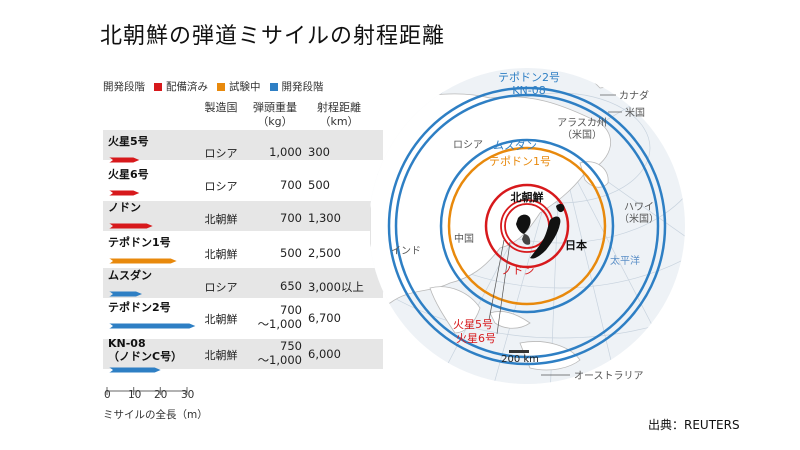 This screenshot has width=800, height=450. Describe the element at coordinates (324, 318) in the screenshot. I see `missile-range: 6,700` at that location.